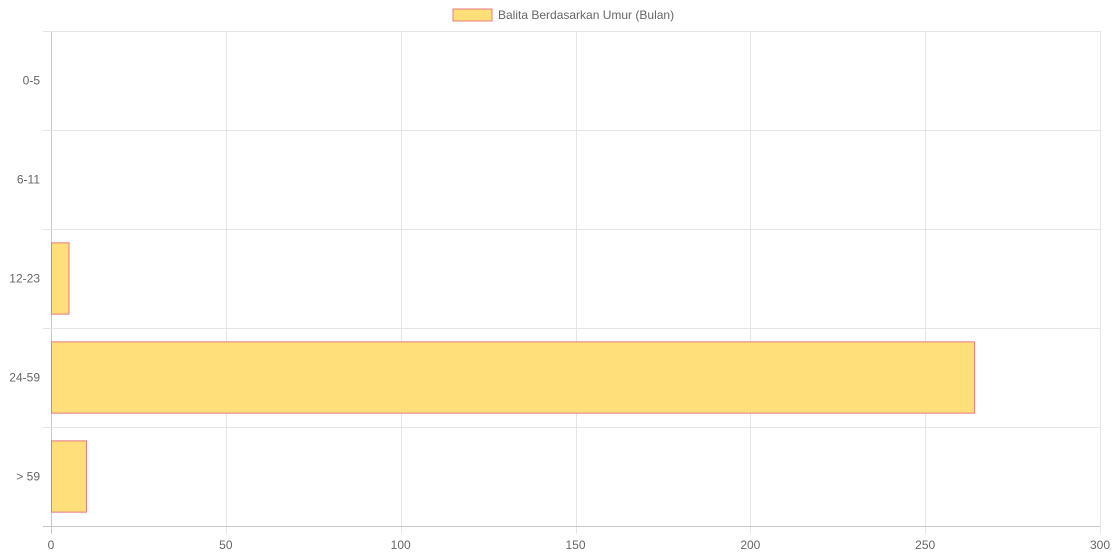  What do you see at coordinates (401, 545) in the screenshot?
I see `x-tick-label: 100` at bounding box center [401, 545].